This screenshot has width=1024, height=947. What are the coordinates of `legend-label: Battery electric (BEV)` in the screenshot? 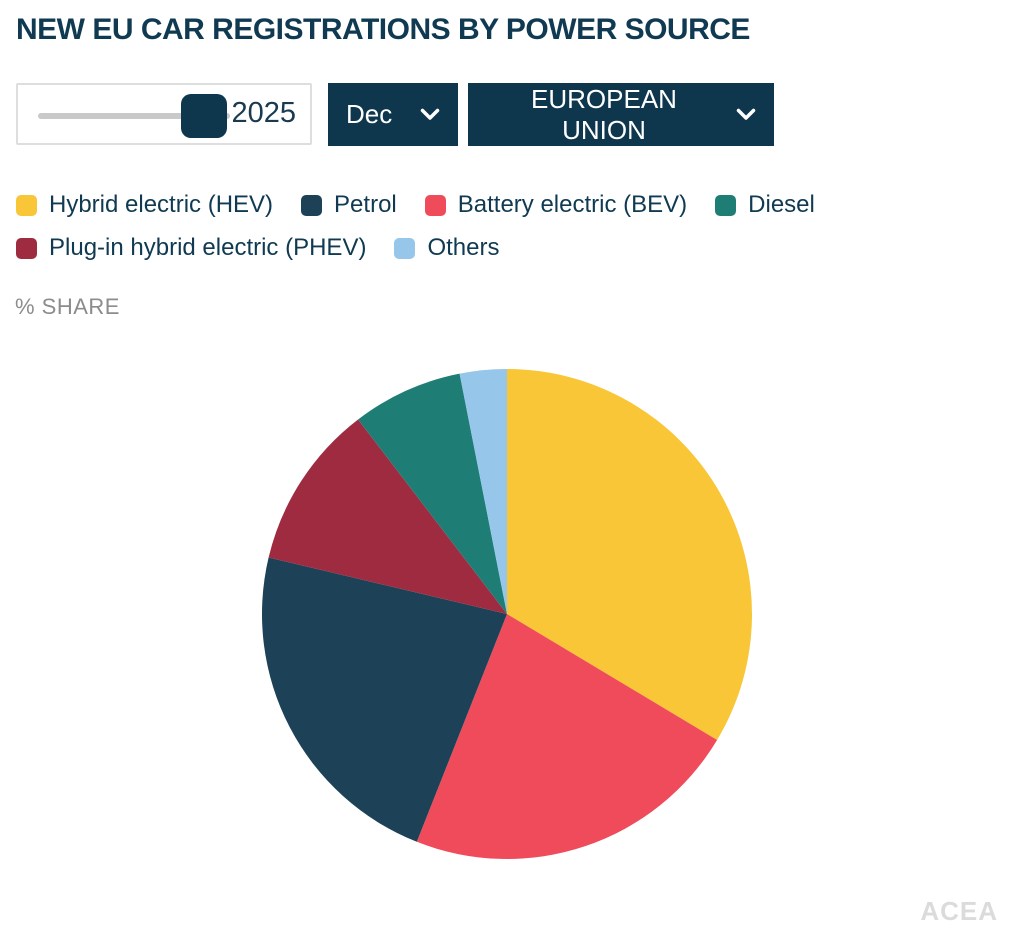 It's located at (572, 204).